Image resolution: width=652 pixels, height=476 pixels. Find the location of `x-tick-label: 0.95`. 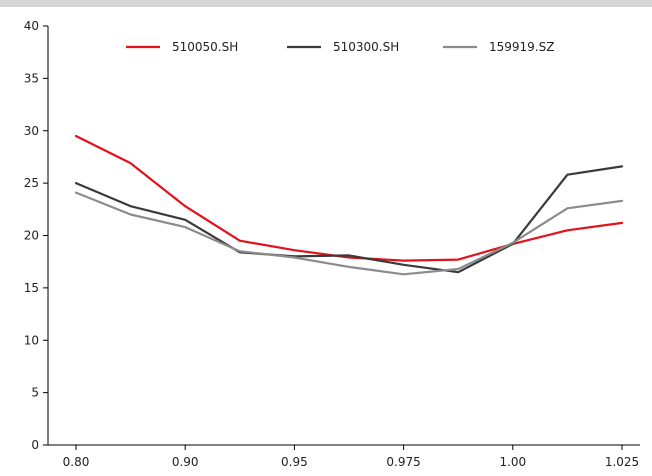

x-tick-label: 0.95 is located at coordinates (294, 462).